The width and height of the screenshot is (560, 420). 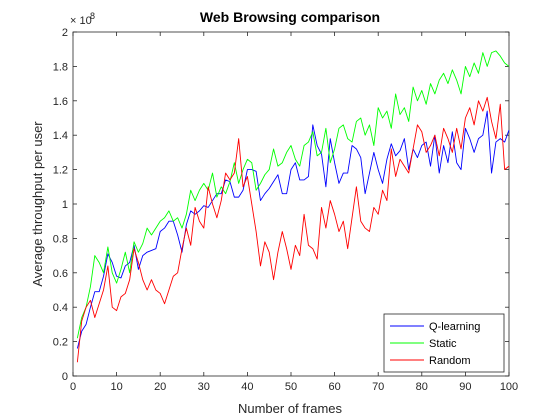 I want to click on legend-entry: Random, so click(x=450, y=361).